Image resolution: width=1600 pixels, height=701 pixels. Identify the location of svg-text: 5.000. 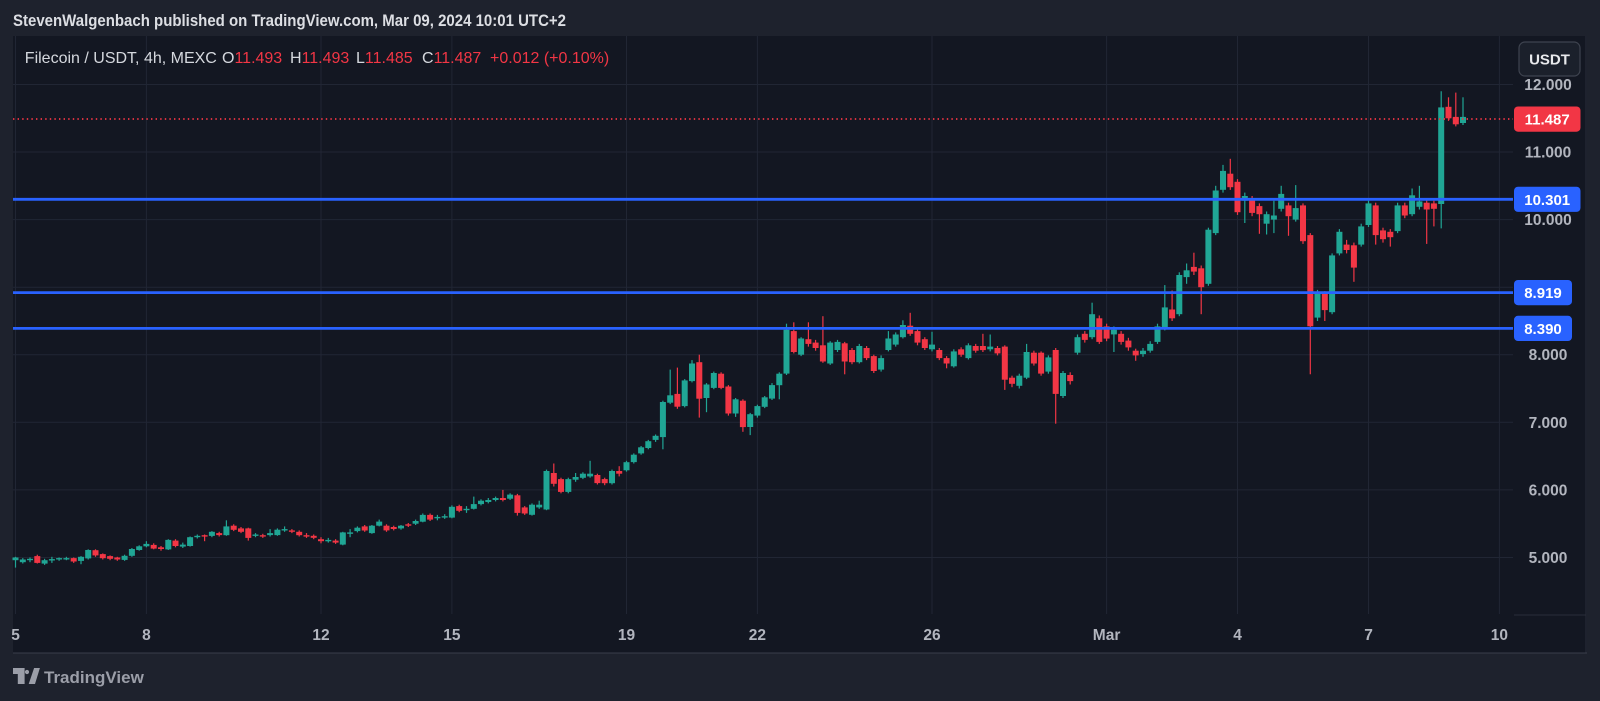
(1548, 558).